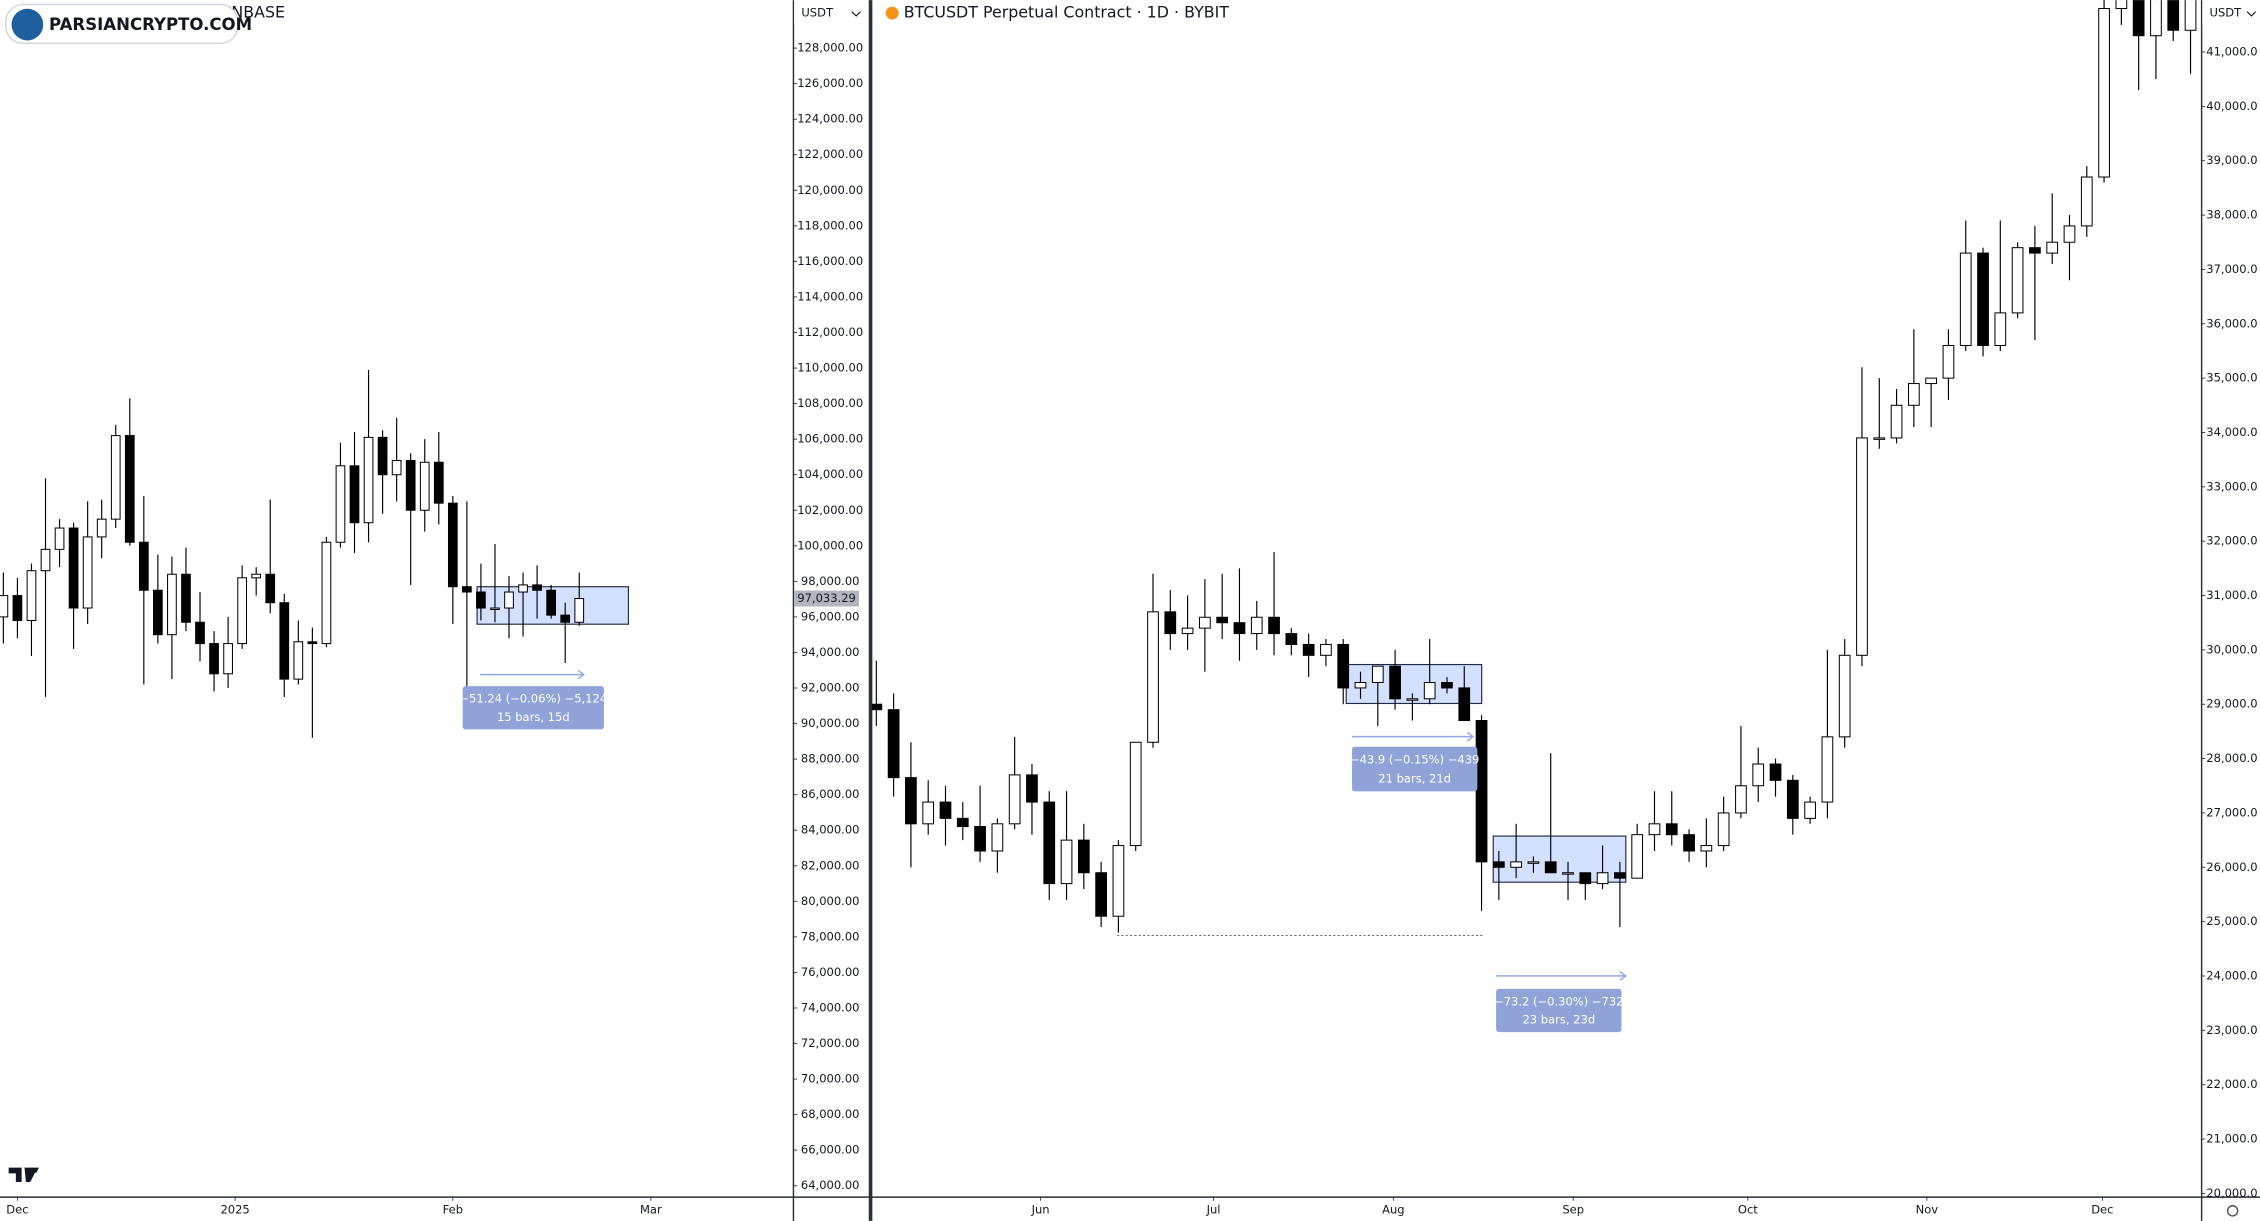 The image size is (2260, 1221). Describe the element at coordinates (830, 1114) in the screenshot. I see `y-tick-label: 68,000.00` at that location.